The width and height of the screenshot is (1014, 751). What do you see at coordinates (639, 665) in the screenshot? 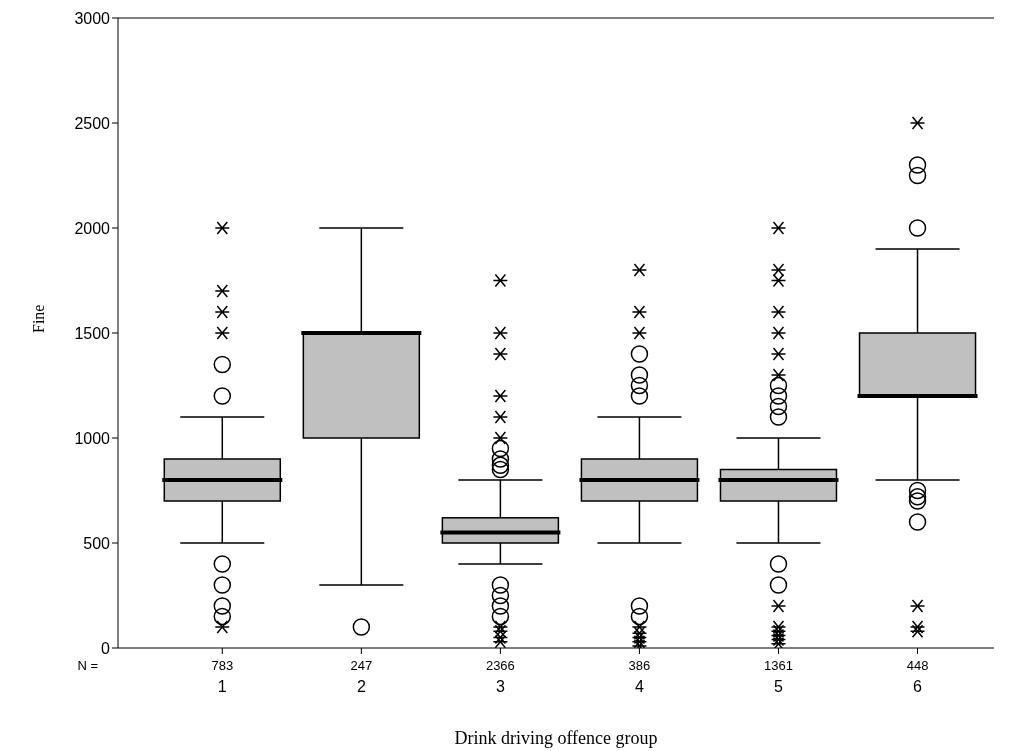
I see `text: 386` at bounding box center [639, 665].